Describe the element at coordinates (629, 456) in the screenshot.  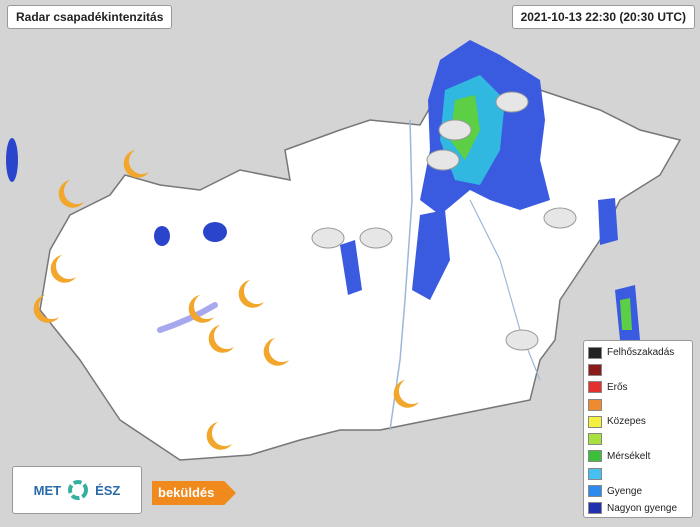
I see `legend-label: Mérsékelt` at that location.